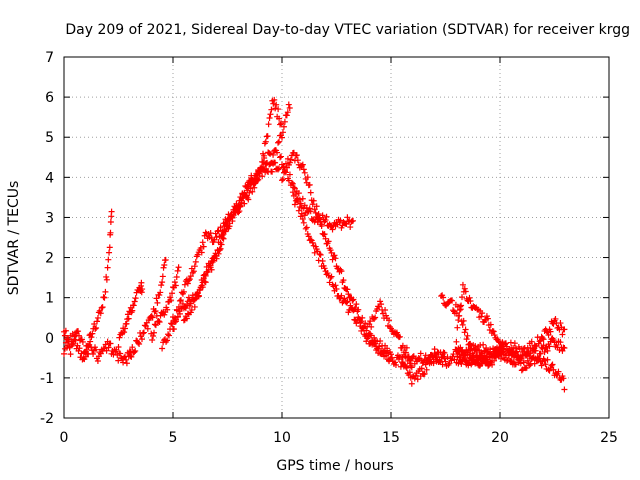  I want to click on x-tick-label: 0, so click(64, 438).